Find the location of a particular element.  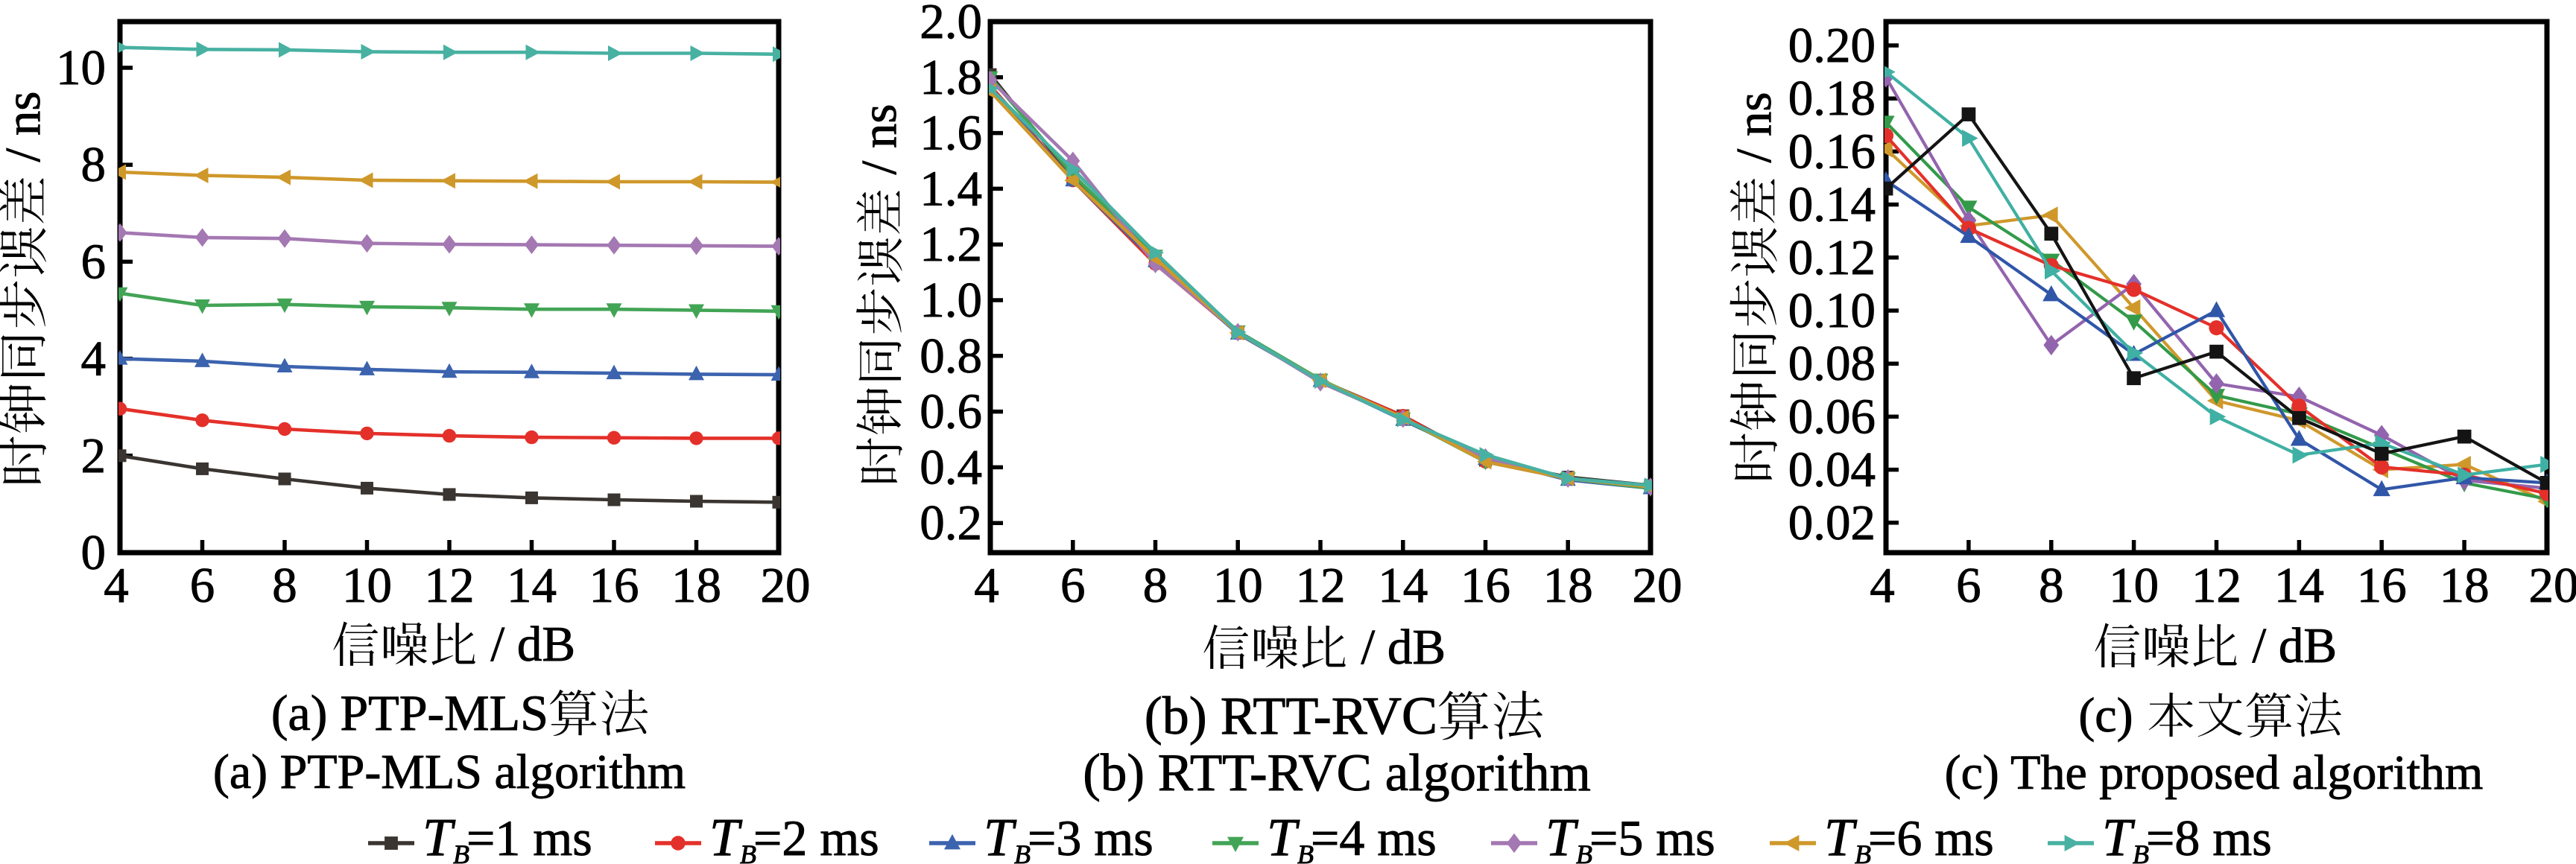

svg-text: 0.20 is located at coordinates (1832, 45).